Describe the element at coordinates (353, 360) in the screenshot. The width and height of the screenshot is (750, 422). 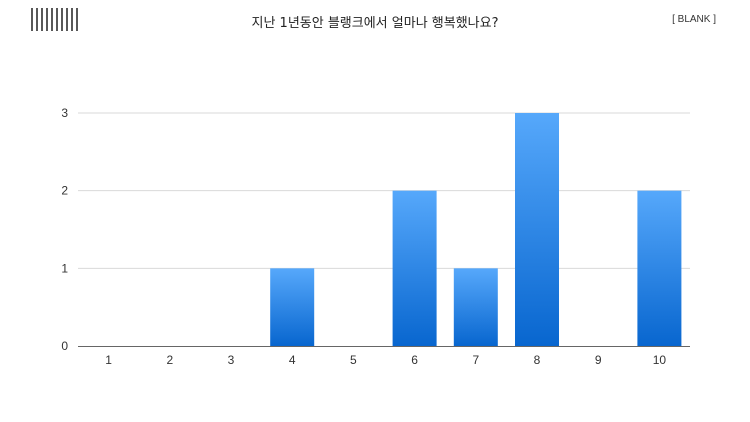
I see `x-tick-label: 5` at that location.